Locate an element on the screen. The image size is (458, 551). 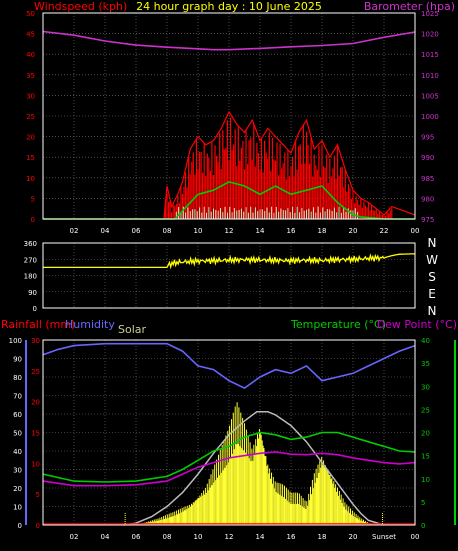
temperature-tick: 20 is located at coordinates (425, 434).